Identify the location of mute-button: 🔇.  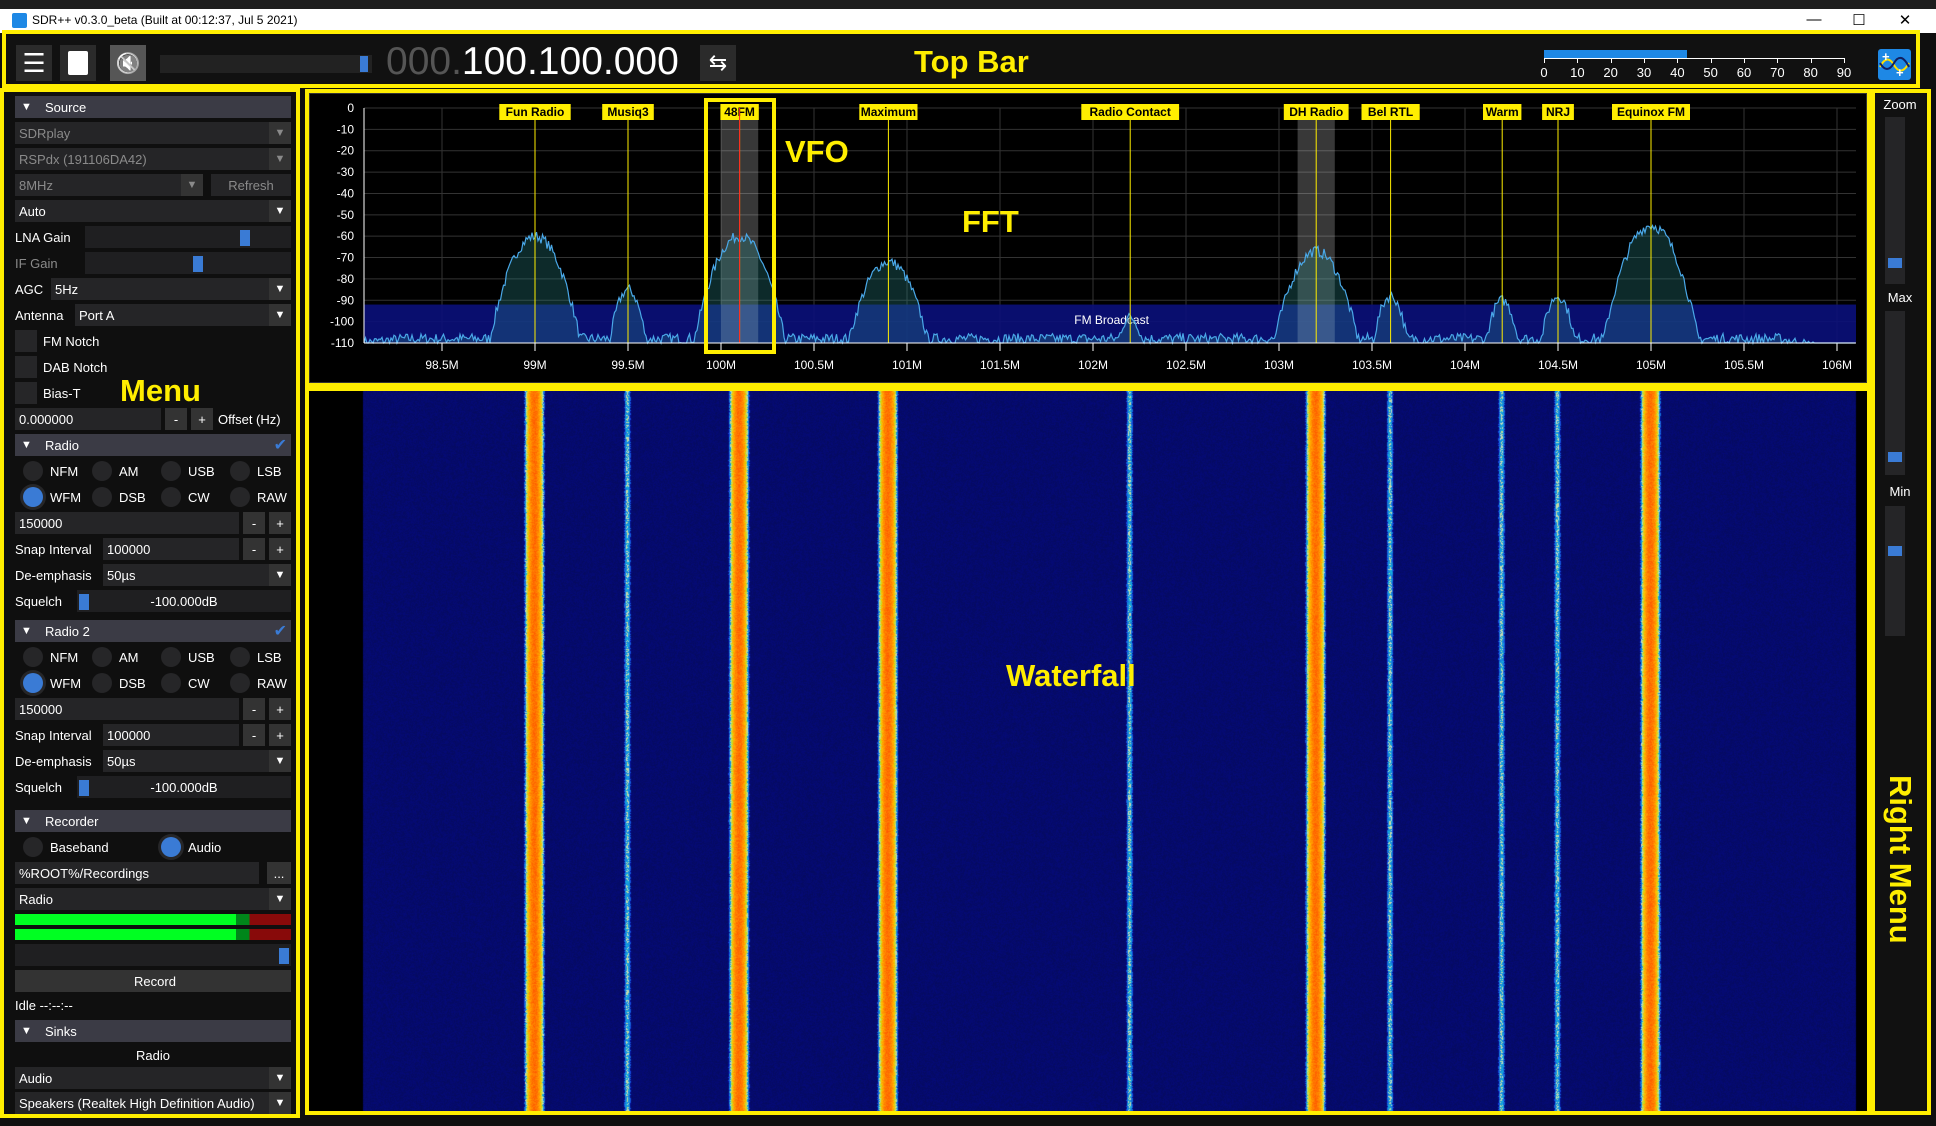
(128, 63).